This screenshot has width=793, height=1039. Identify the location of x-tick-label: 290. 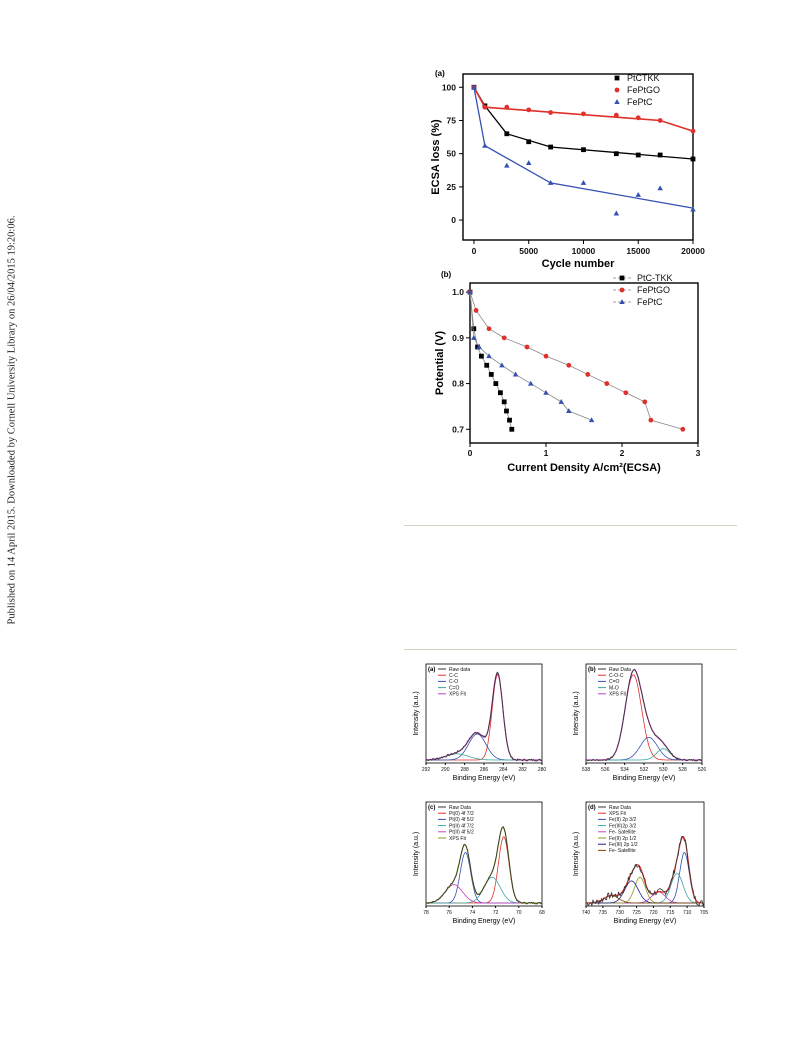
(445, 770).